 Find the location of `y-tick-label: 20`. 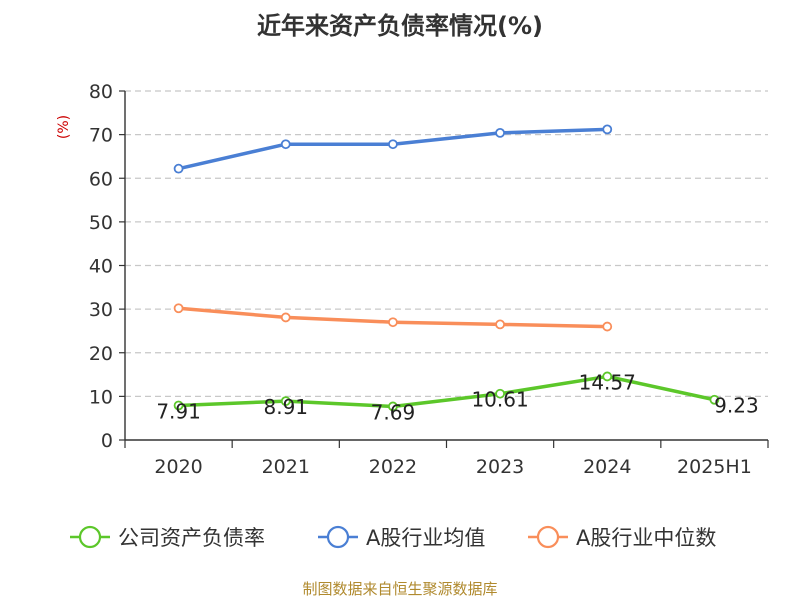

y-tick-label: 20 is located at coordinates (101, 354).